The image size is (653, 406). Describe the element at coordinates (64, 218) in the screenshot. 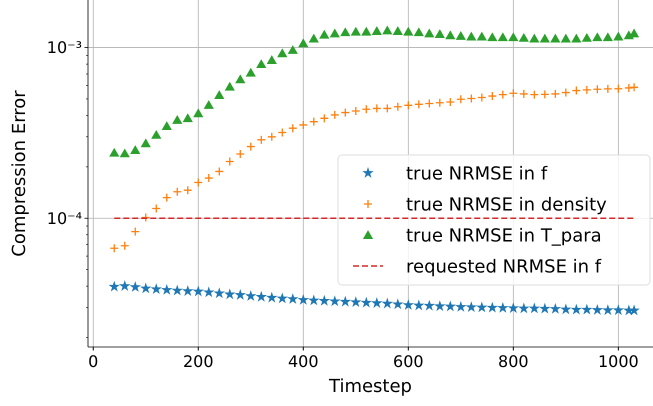

I see `y-tick-label: 10⁻⁴` at that location.